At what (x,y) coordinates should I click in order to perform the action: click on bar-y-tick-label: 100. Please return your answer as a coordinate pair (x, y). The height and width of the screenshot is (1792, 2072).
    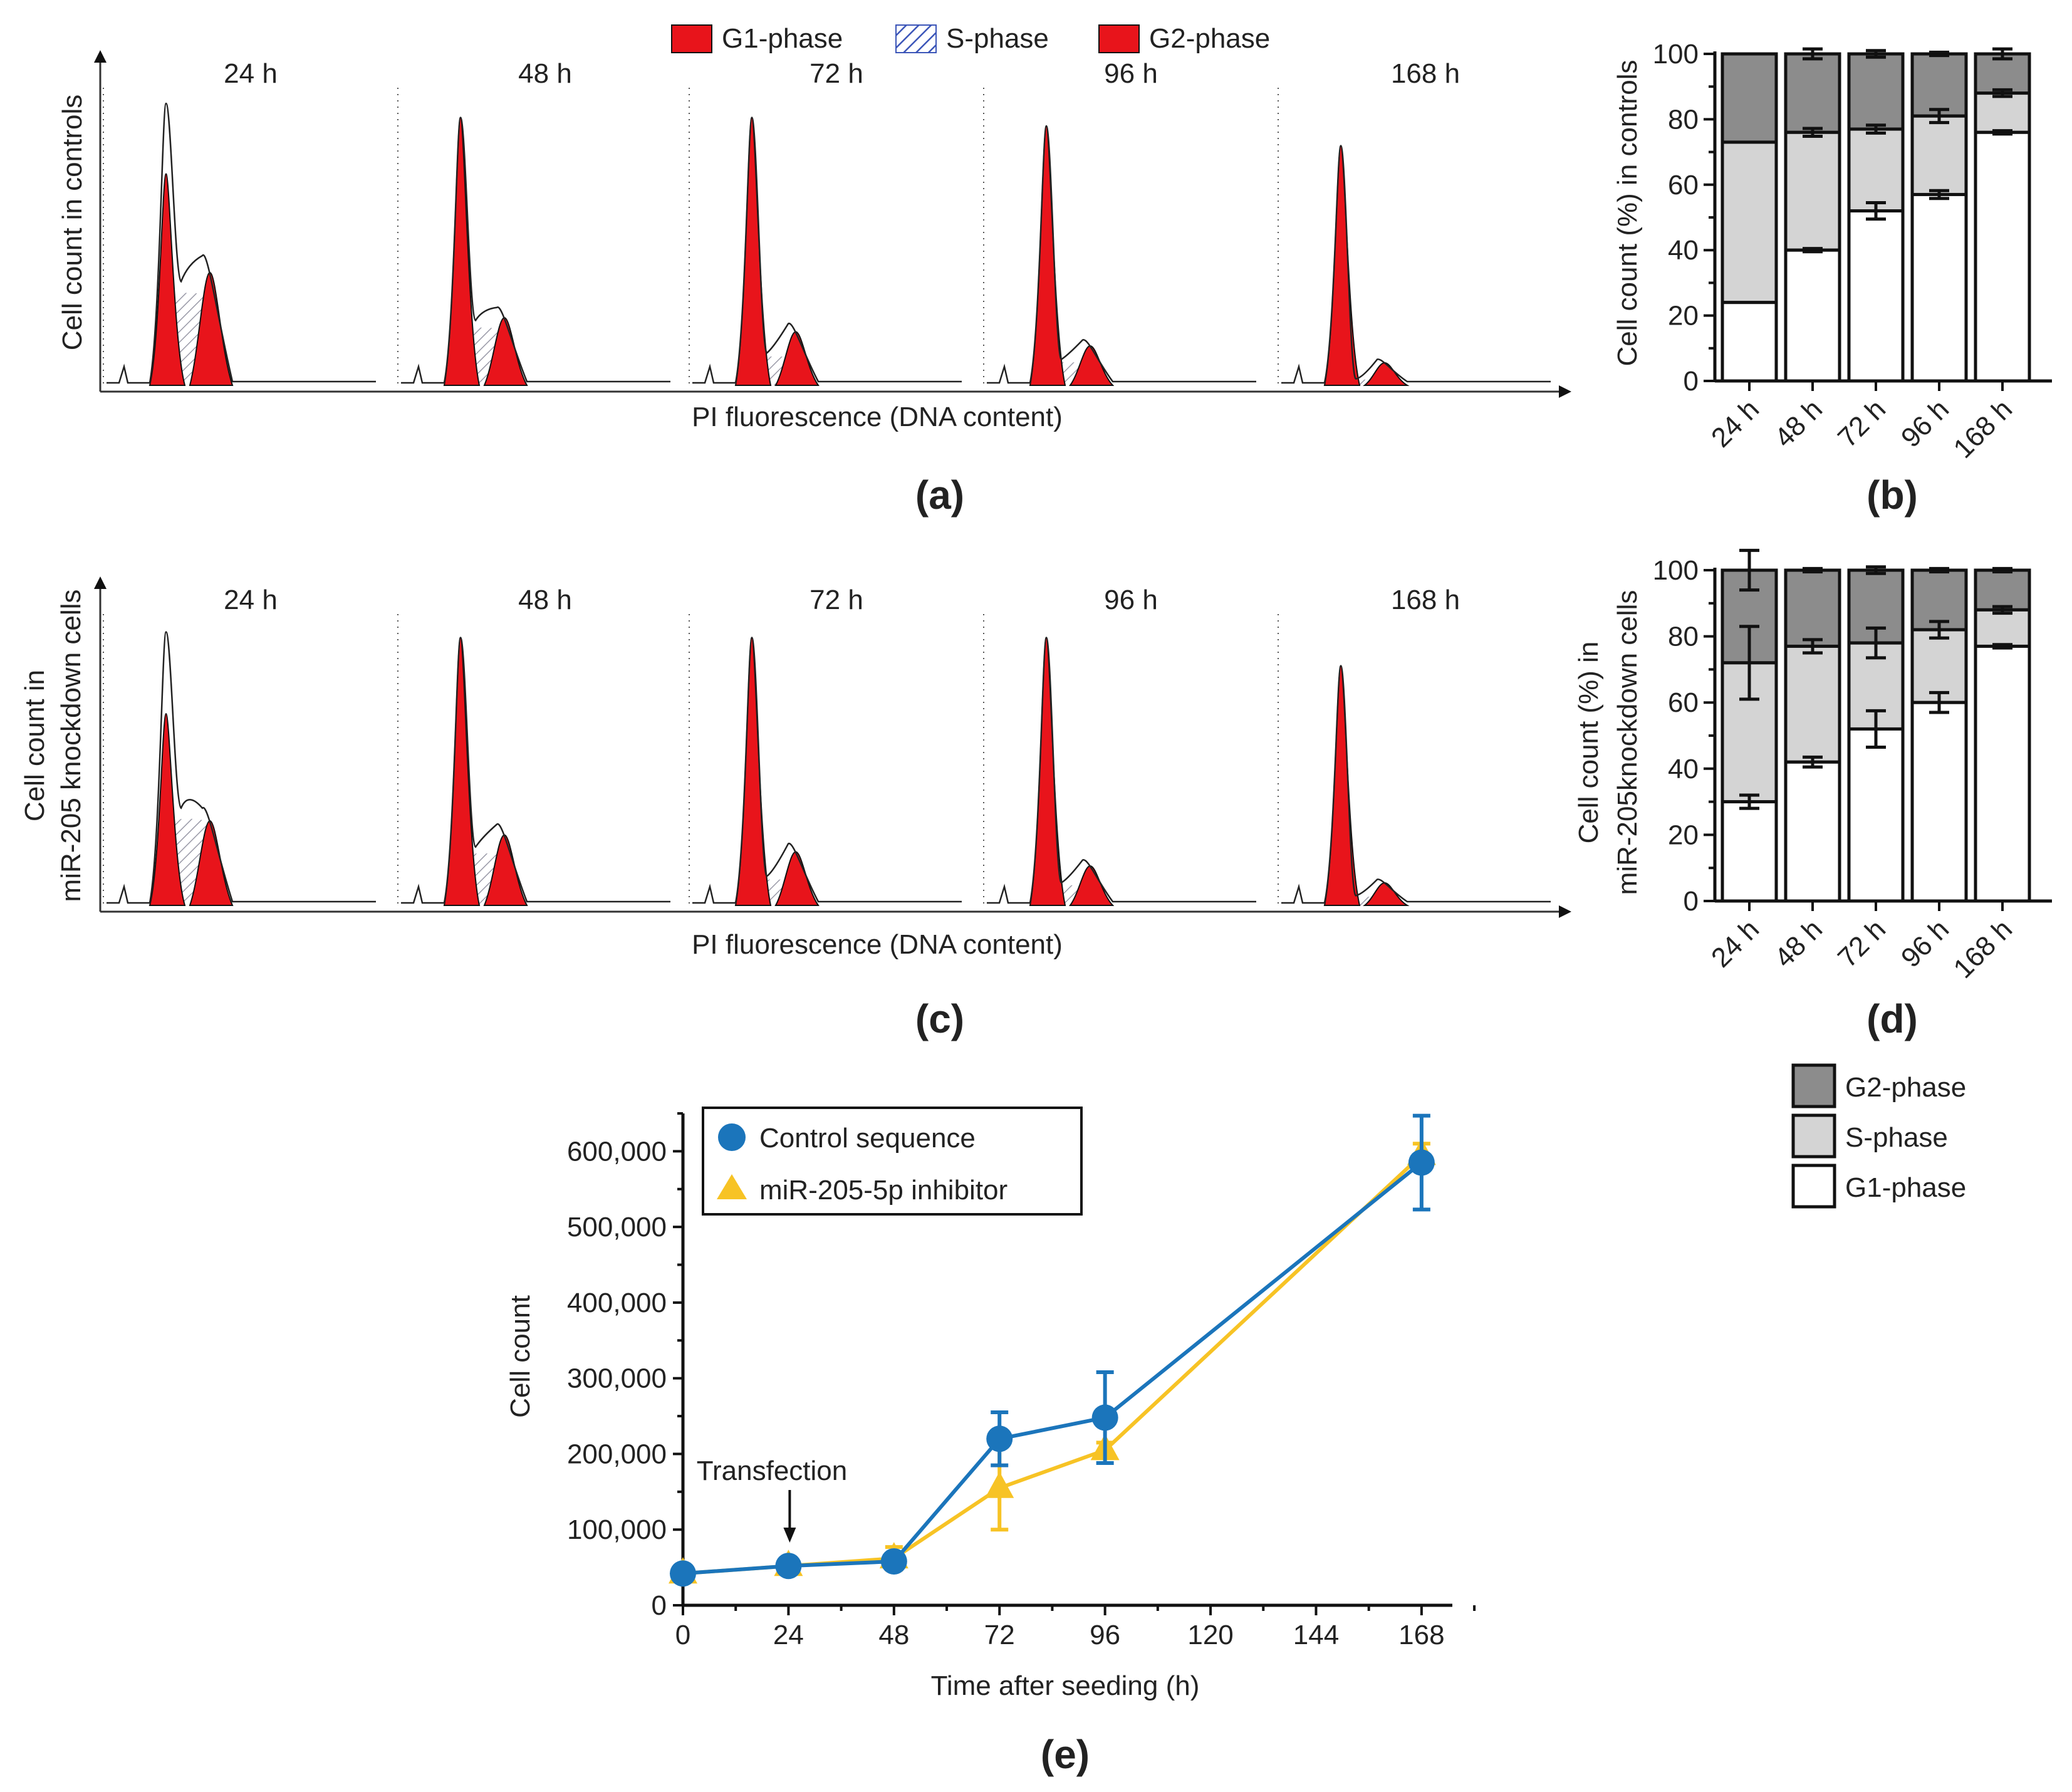
    Looking at the image, I should click on (1676, 570).